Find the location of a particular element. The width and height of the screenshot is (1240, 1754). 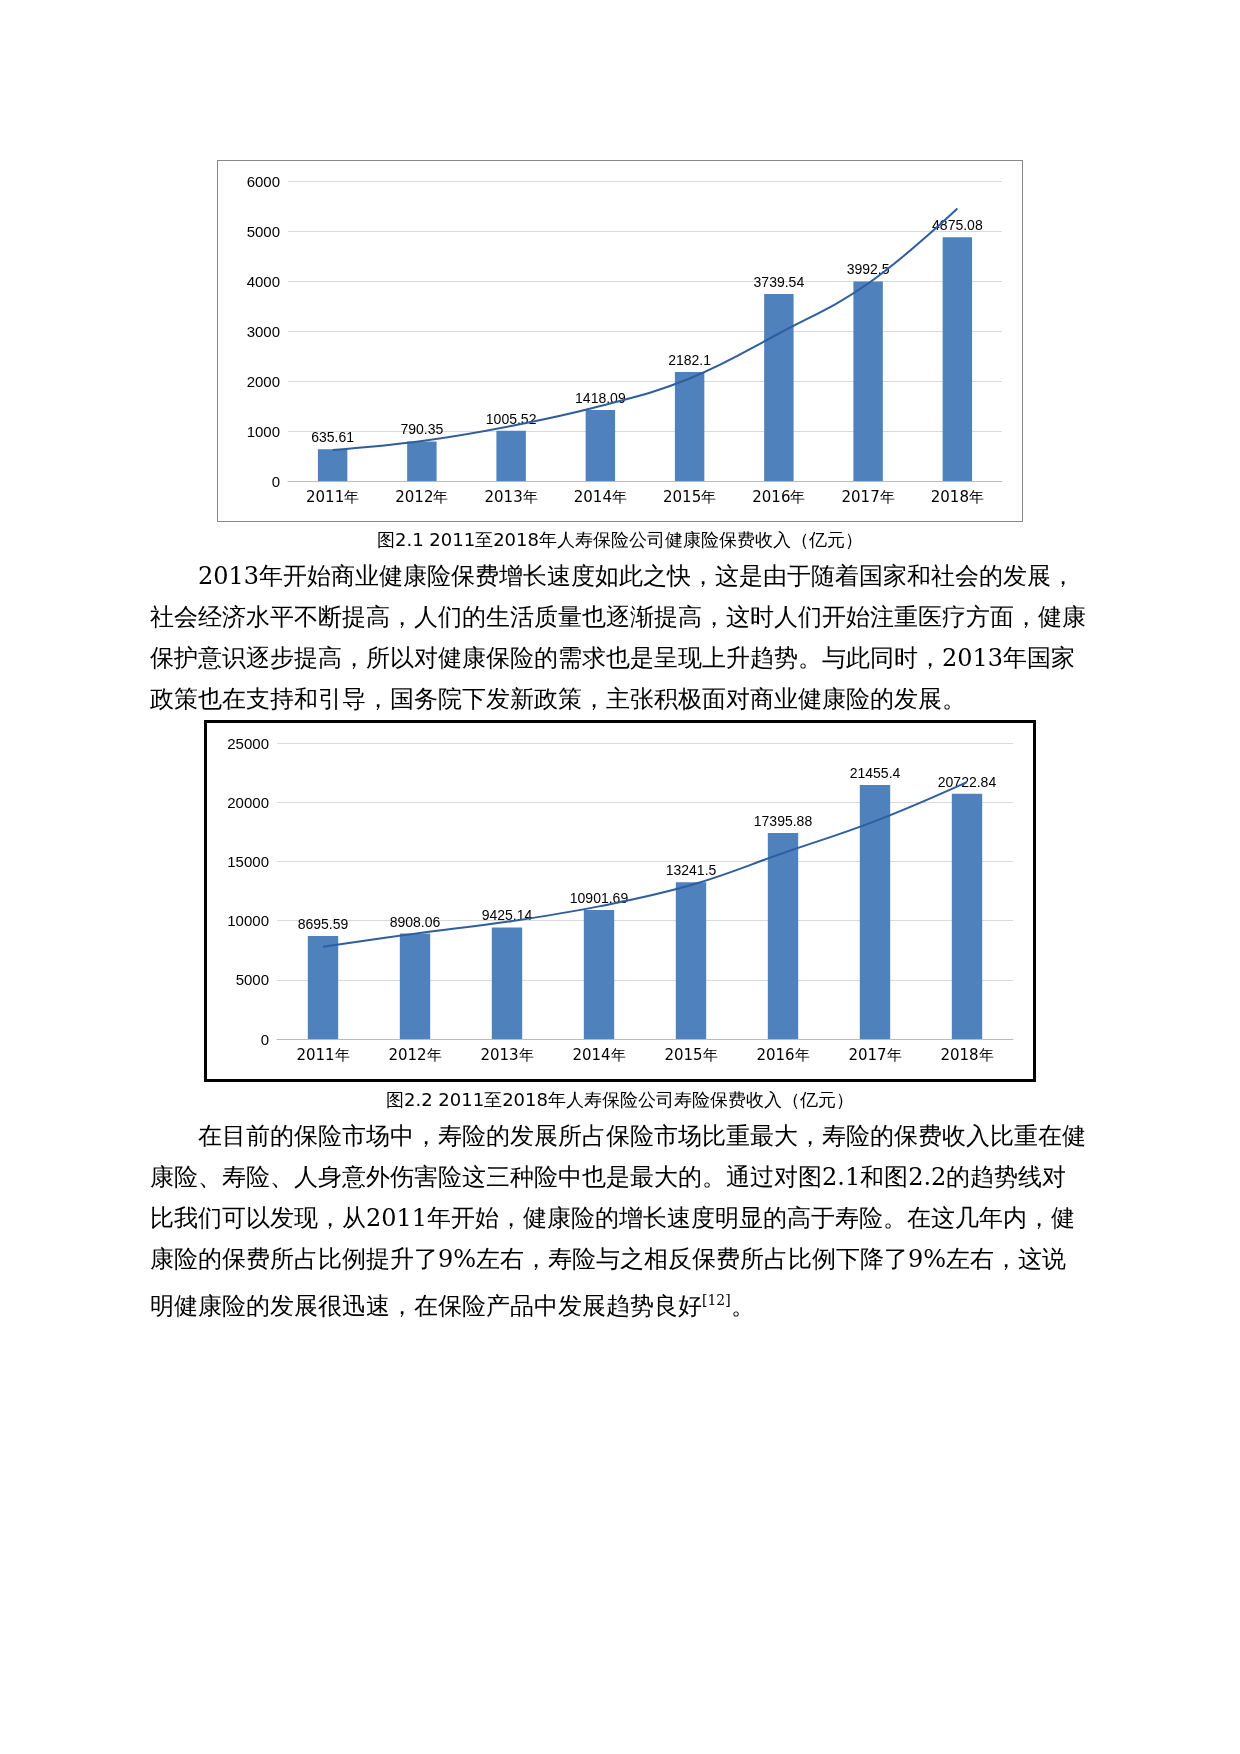

y-tick-label: 6000 is located at coordinates (263, 181).